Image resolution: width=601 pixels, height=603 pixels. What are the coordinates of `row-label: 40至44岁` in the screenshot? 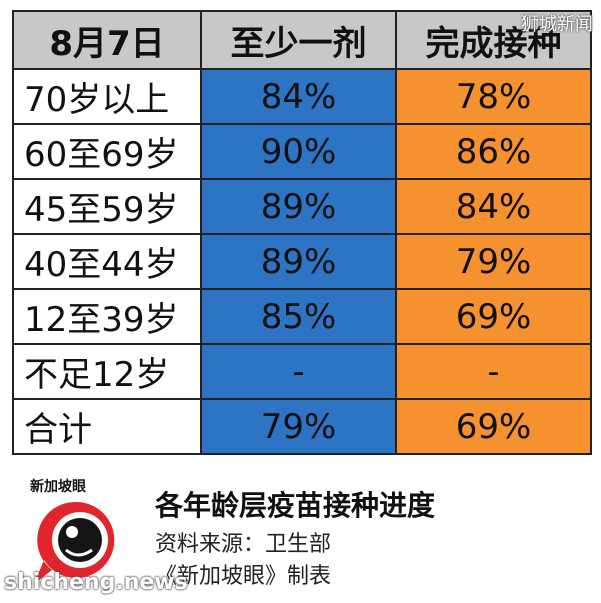 It's located at (107, 261).